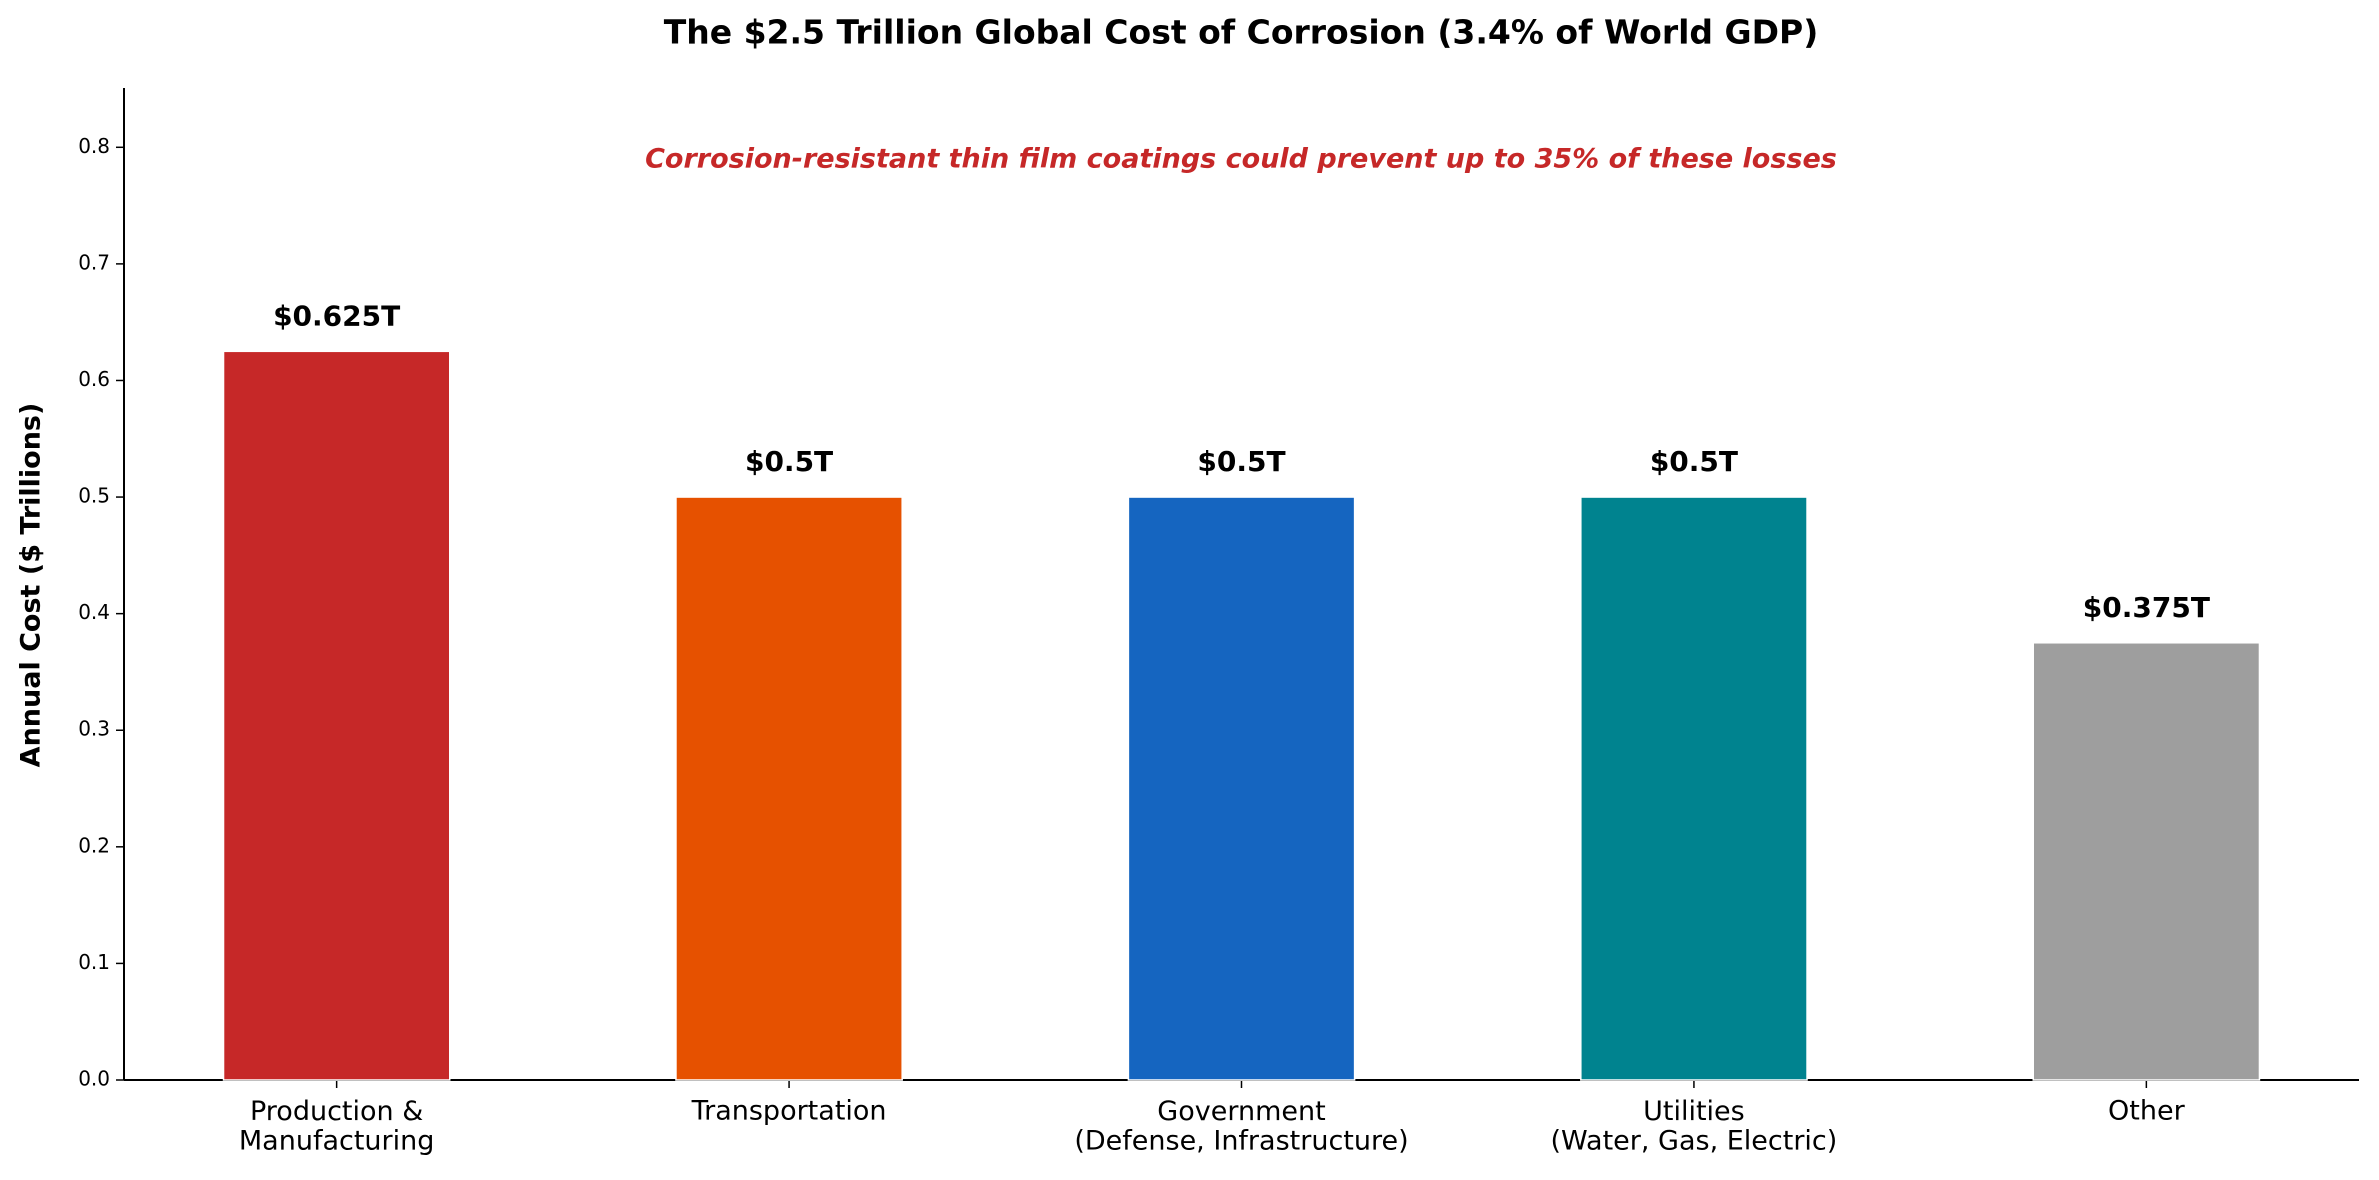  What do you see at coordinates (94, 496) in the screenshot?
I see `y-tick-label: 0.5` at bounding box center [94, 496].